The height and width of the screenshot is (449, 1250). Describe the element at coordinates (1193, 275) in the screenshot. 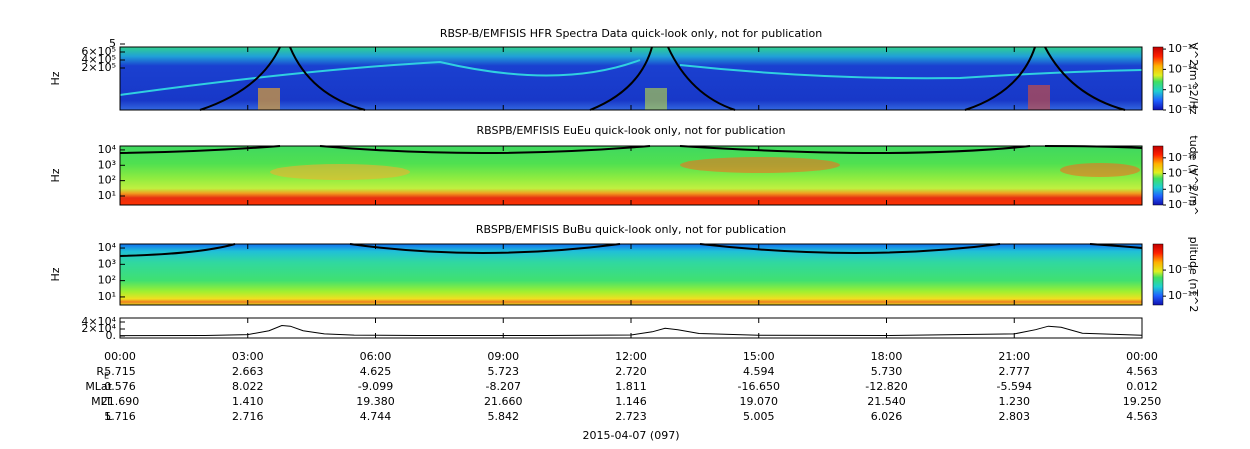

I see `colorbar-label: plitude (nT^2` at that location.